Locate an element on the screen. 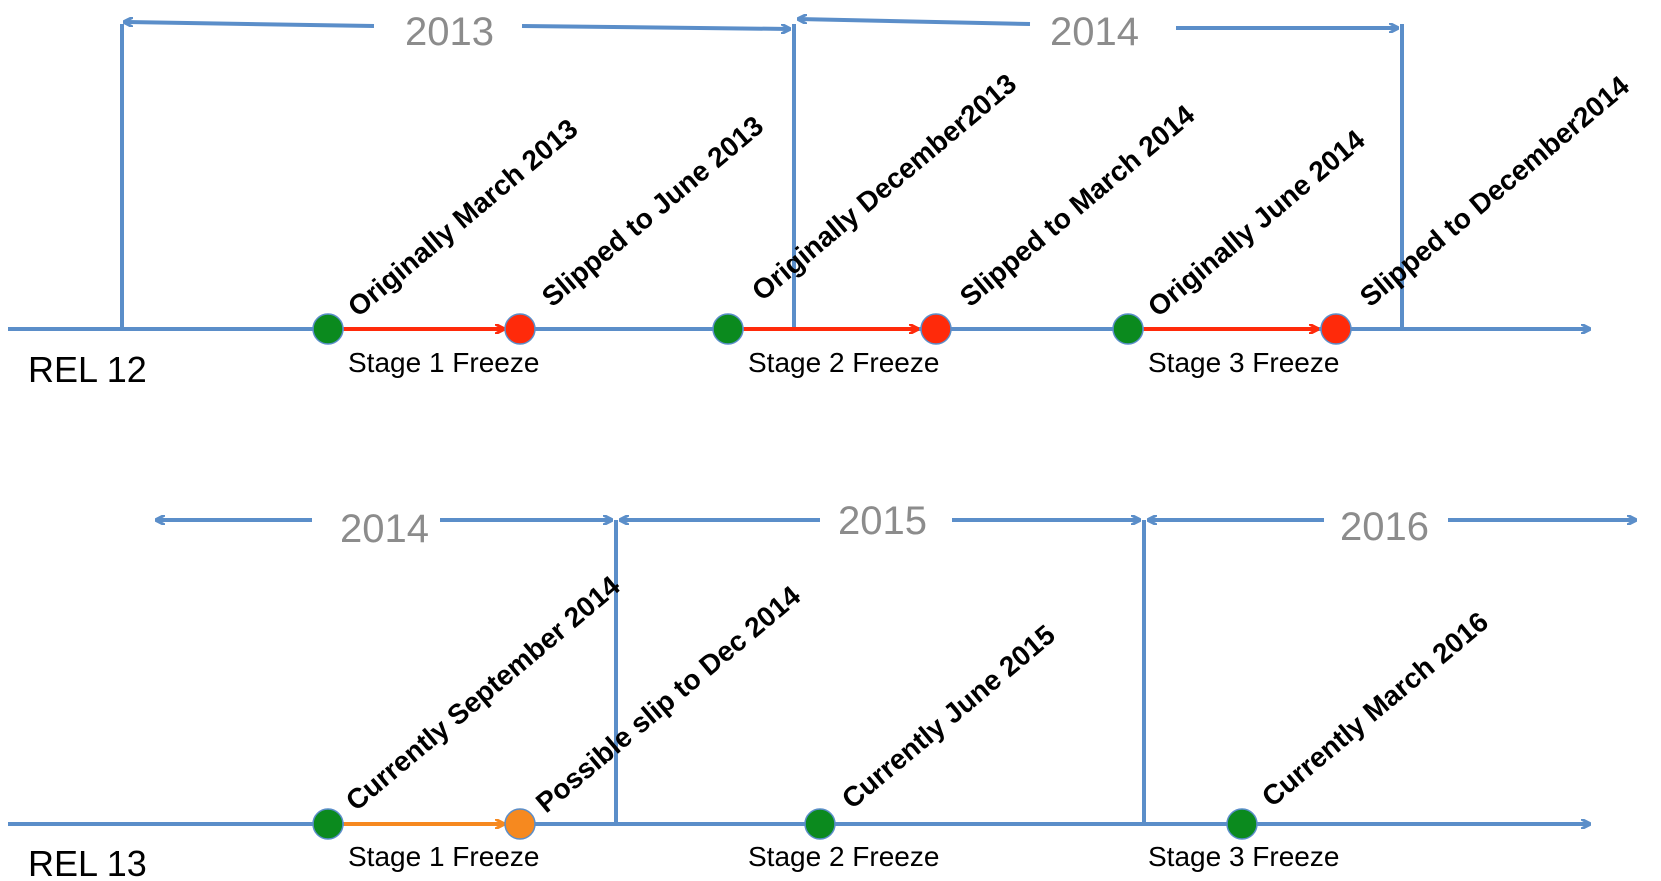 The height and width of the screenshot is (881, 1661). rel12-year-label: 2013 is located at coordinates (449, 32).